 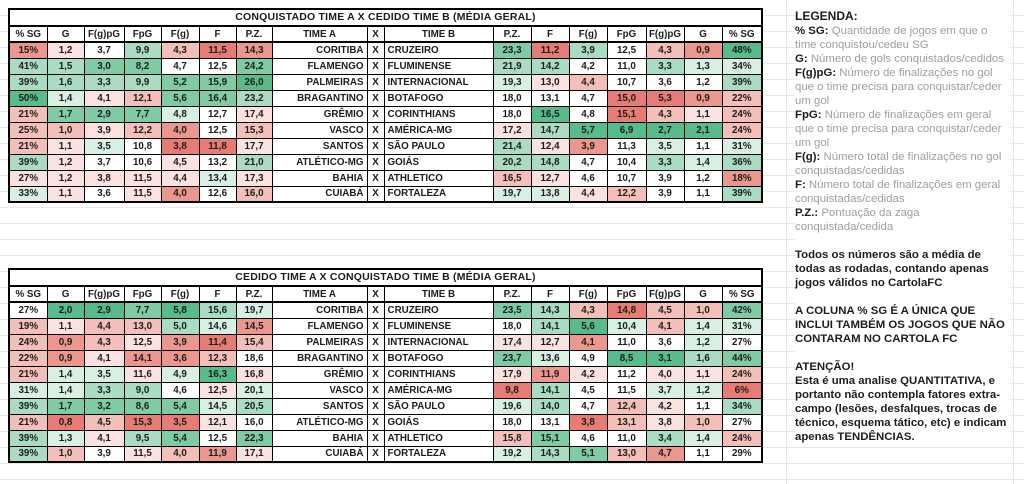 What do you see at coordinates (65, 98) in the screenshot?
I see `stat-cell: 1,4` at bounding box center [65, 98].